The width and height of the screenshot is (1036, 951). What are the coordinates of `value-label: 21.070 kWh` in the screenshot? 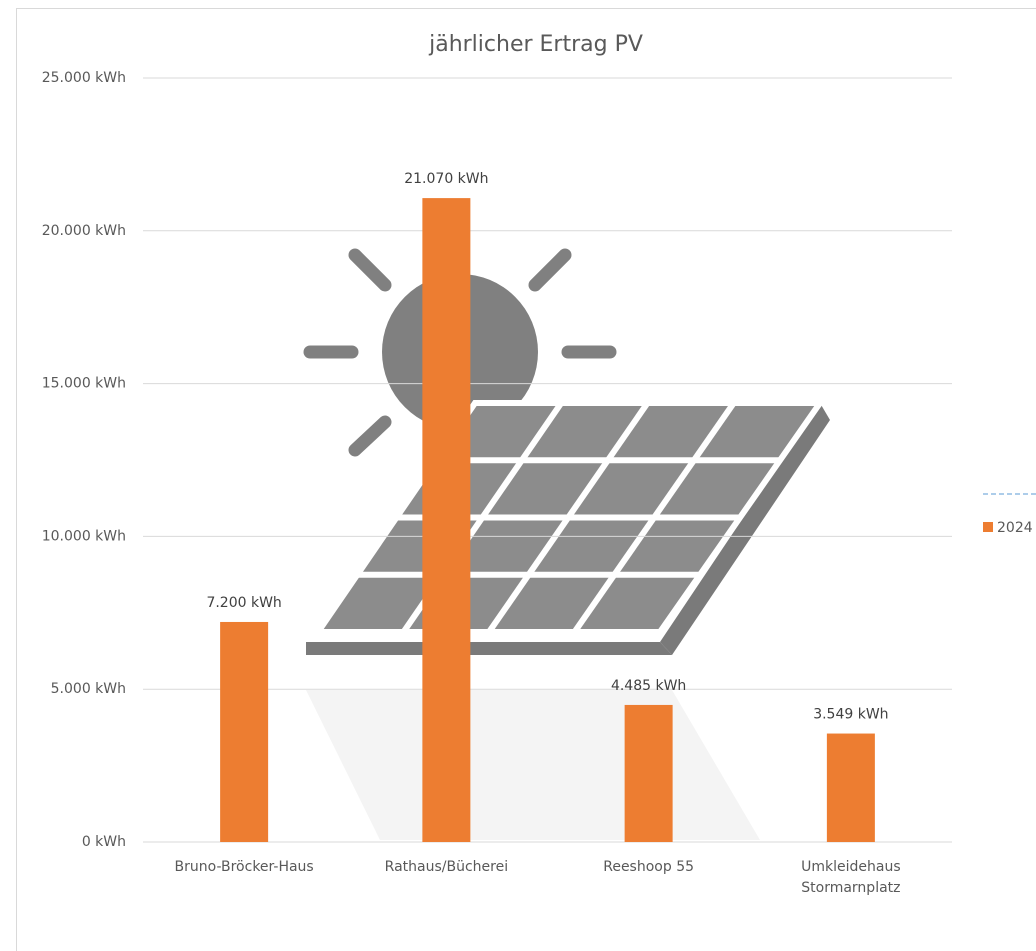 It's located at (446, 179).